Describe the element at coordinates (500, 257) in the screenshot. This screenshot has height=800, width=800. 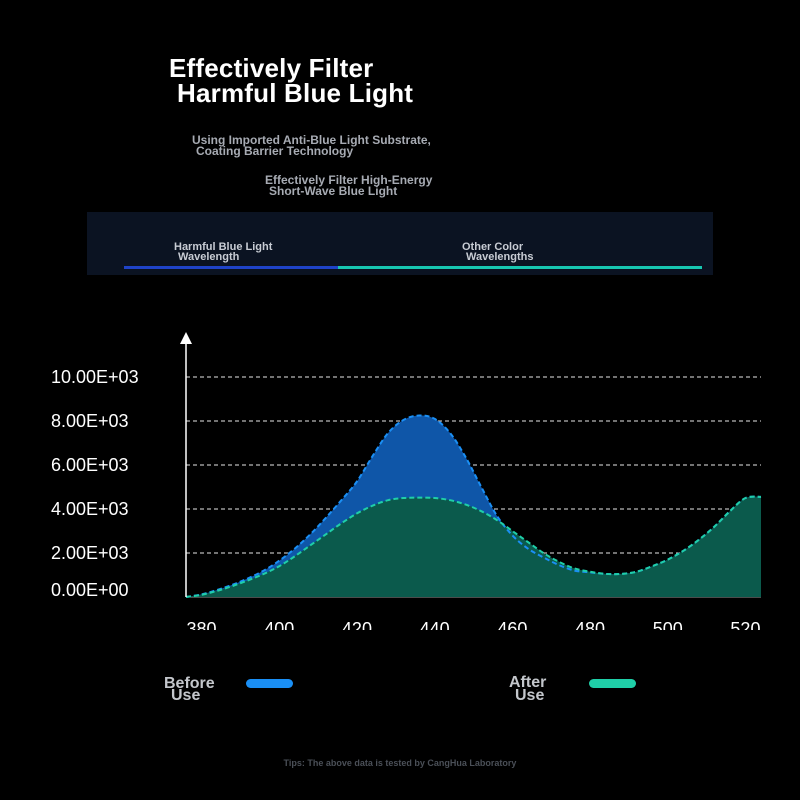
I see `other-band-label-2: Wavelengths` at that location.